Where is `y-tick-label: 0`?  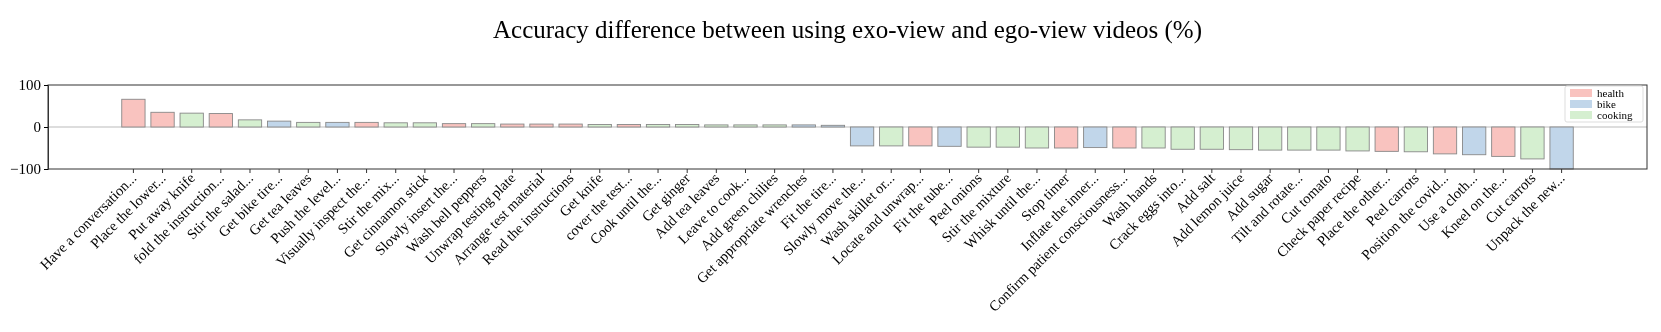 y-tick-label: 0 is located at coordinates (37, 127).